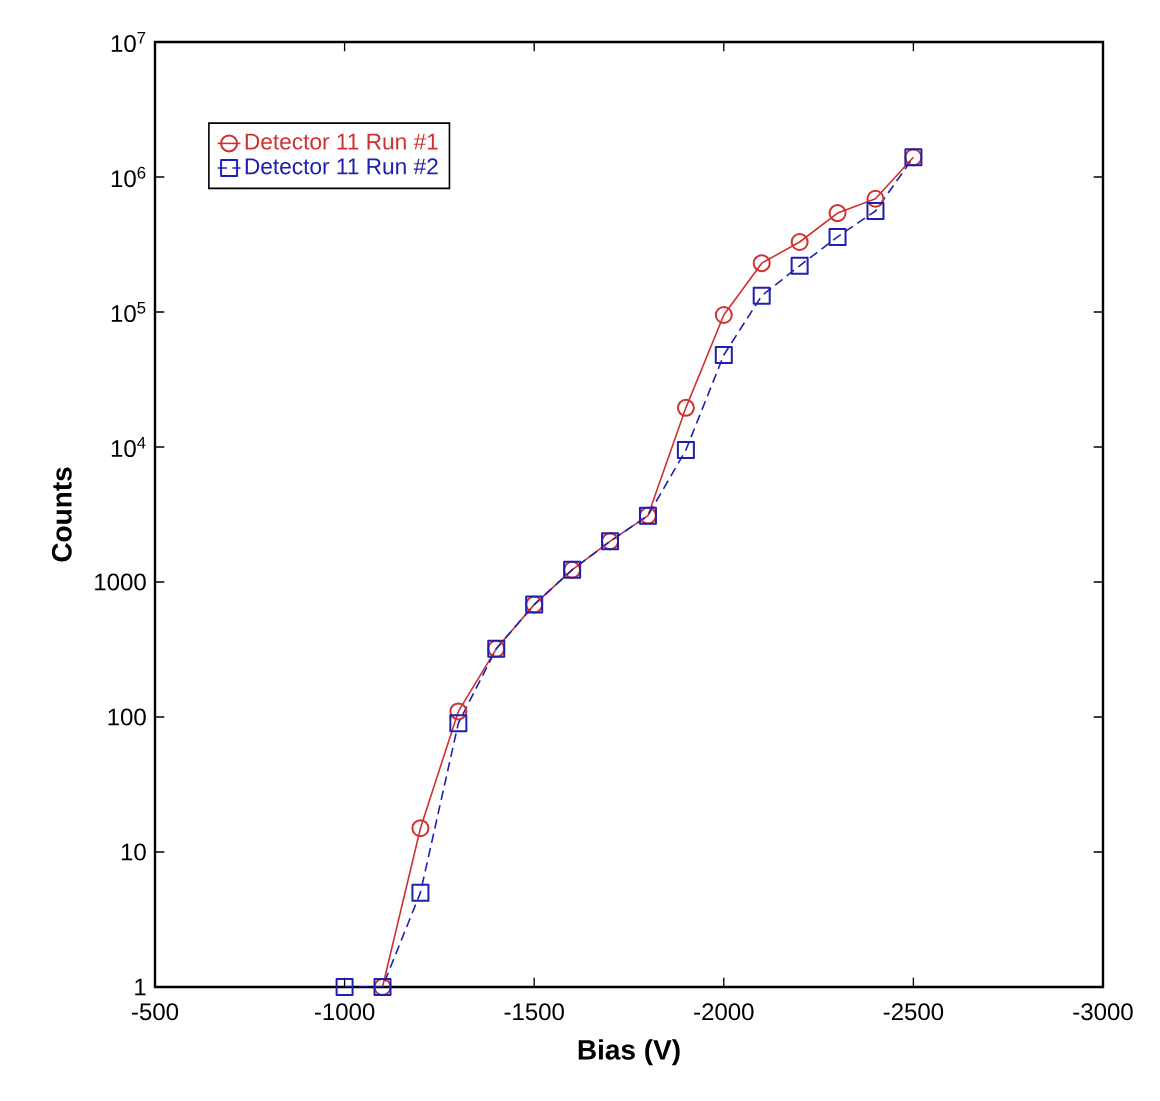 This screenshot has height=1101, width=1160. Describe the element at coordinates (629, 1052) in the screenshot. I see `x-axis-title: Bias (V)` at that location.